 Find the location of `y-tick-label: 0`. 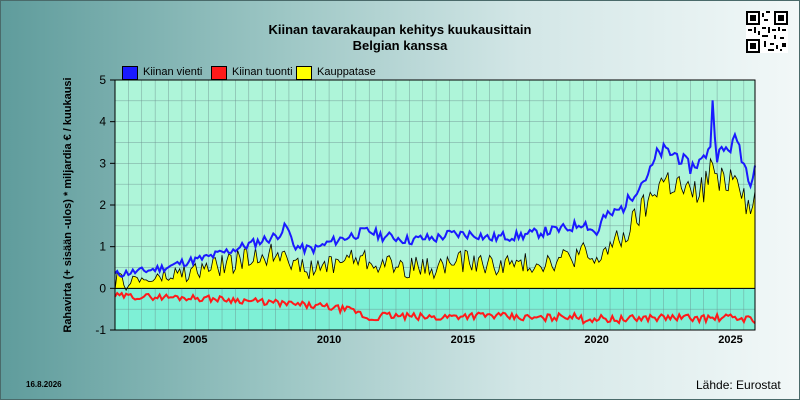

y-tick-label: 0 is located at coordinates (102, 288).